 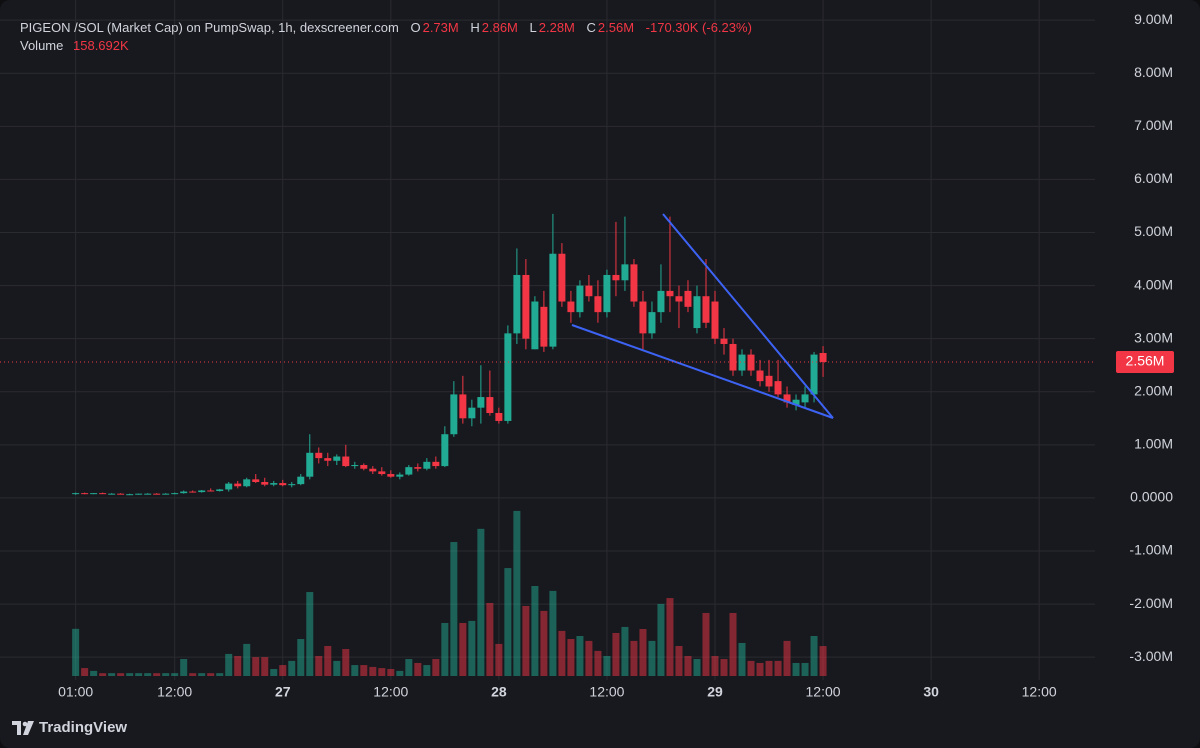 I want to click on volume-key: Volume, so click(x=42, y=45).